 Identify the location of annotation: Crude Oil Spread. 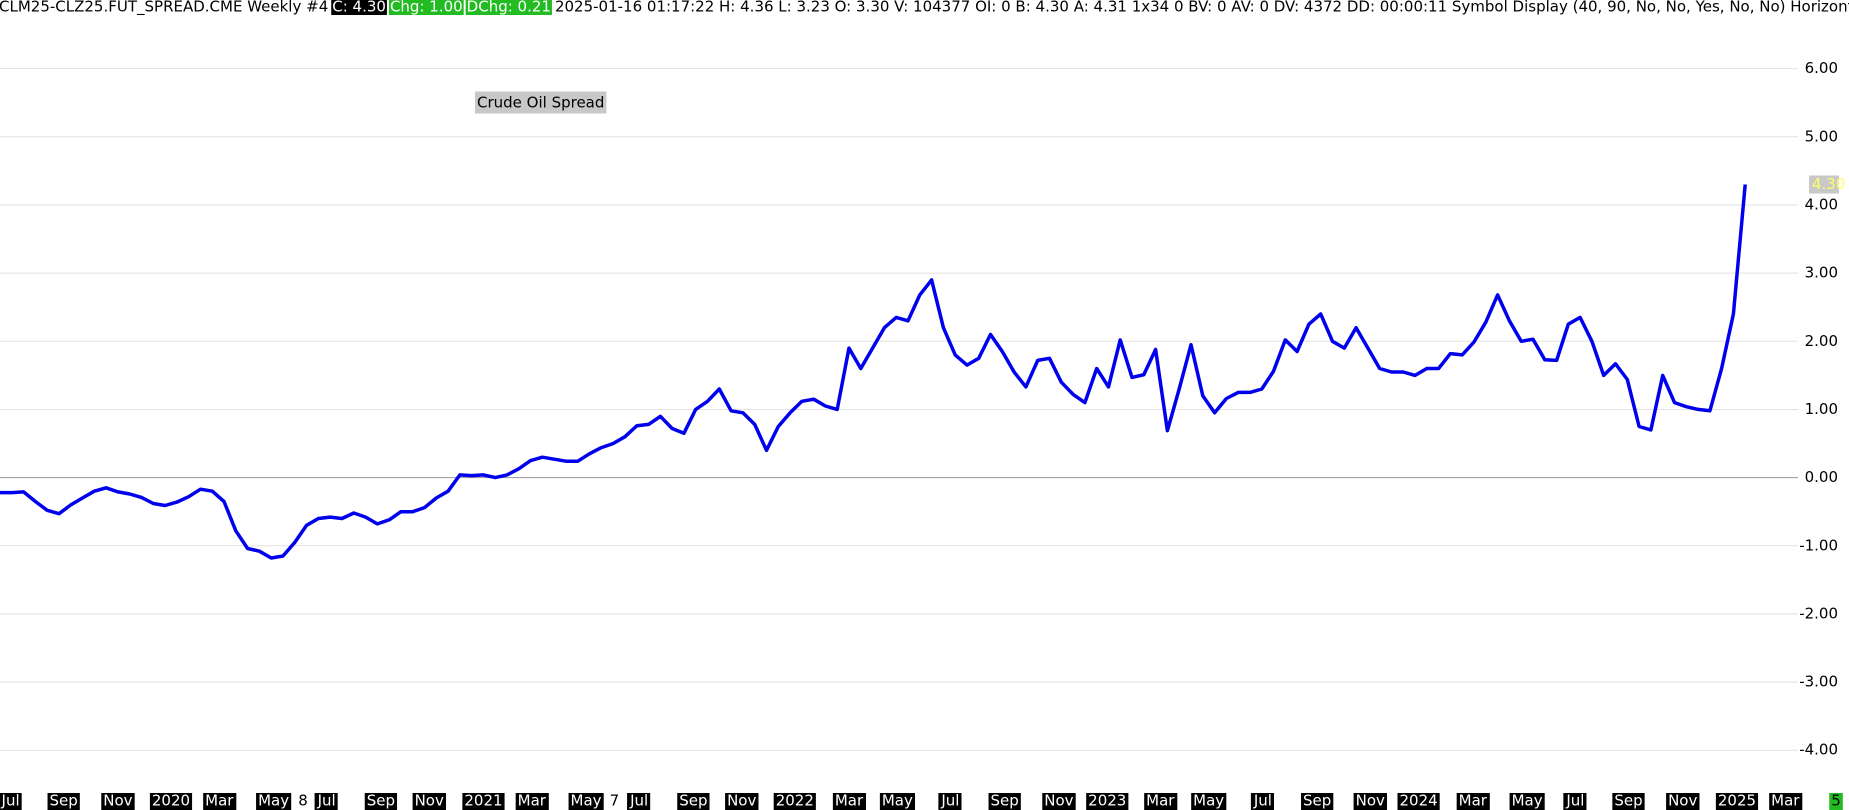
(540, 103).